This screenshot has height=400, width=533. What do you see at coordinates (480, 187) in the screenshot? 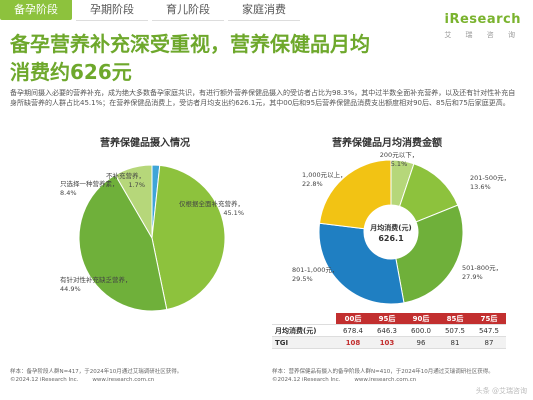
I see `donut-pct-1: 13.6%` at bounding box center [480, 187].